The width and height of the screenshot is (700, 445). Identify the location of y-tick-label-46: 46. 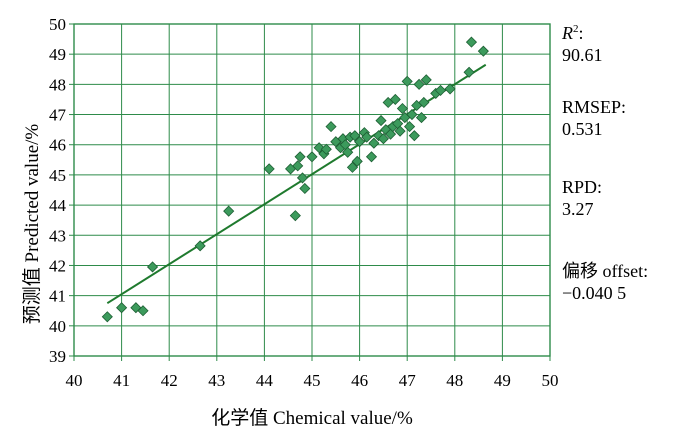
(57, 145).